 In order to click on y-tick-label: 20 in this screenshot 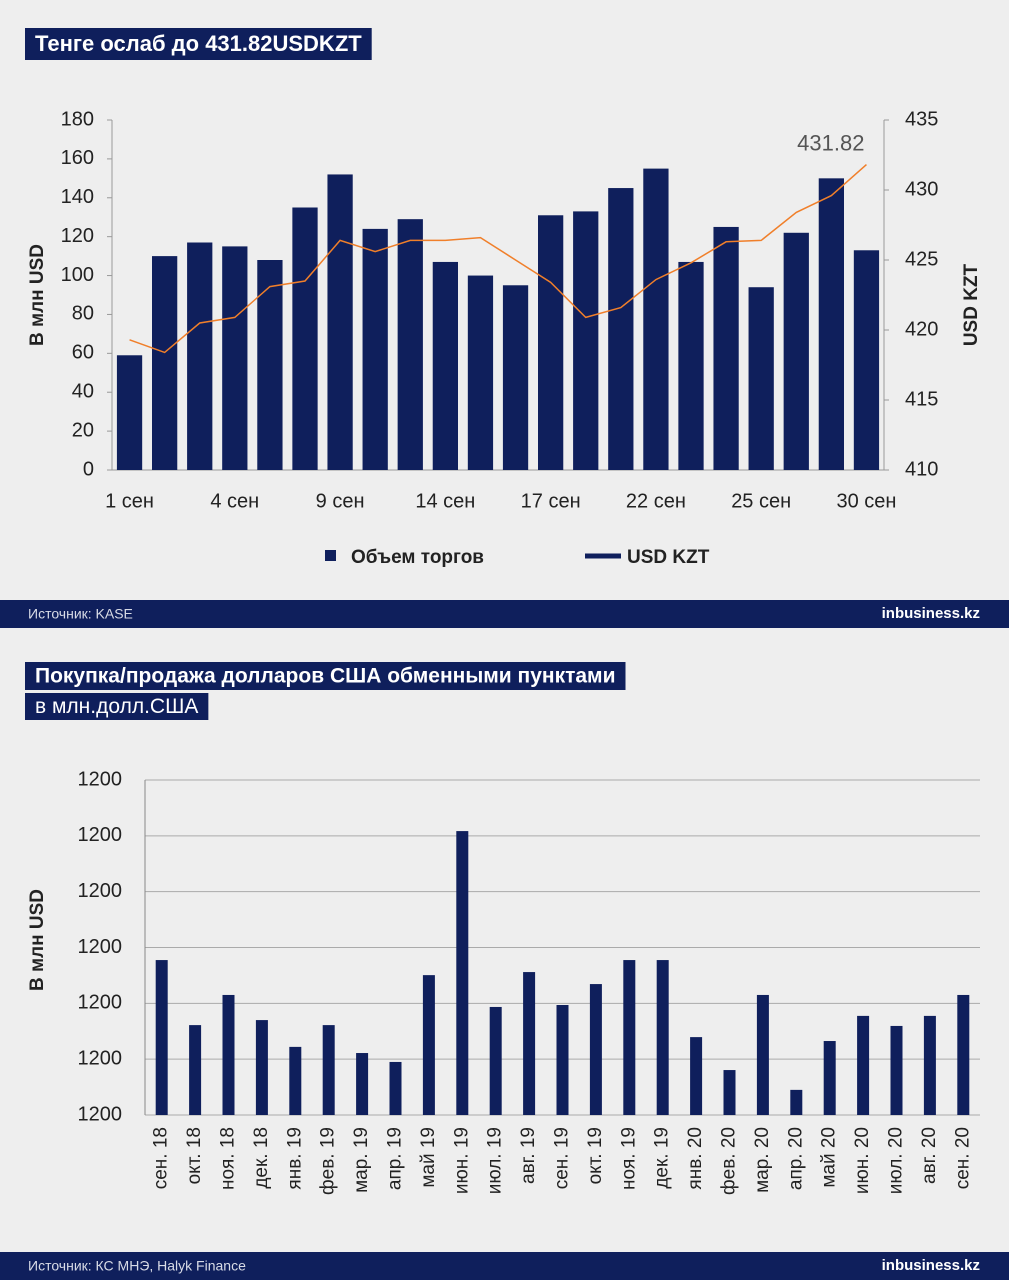, I will do `click(83, 430)`.